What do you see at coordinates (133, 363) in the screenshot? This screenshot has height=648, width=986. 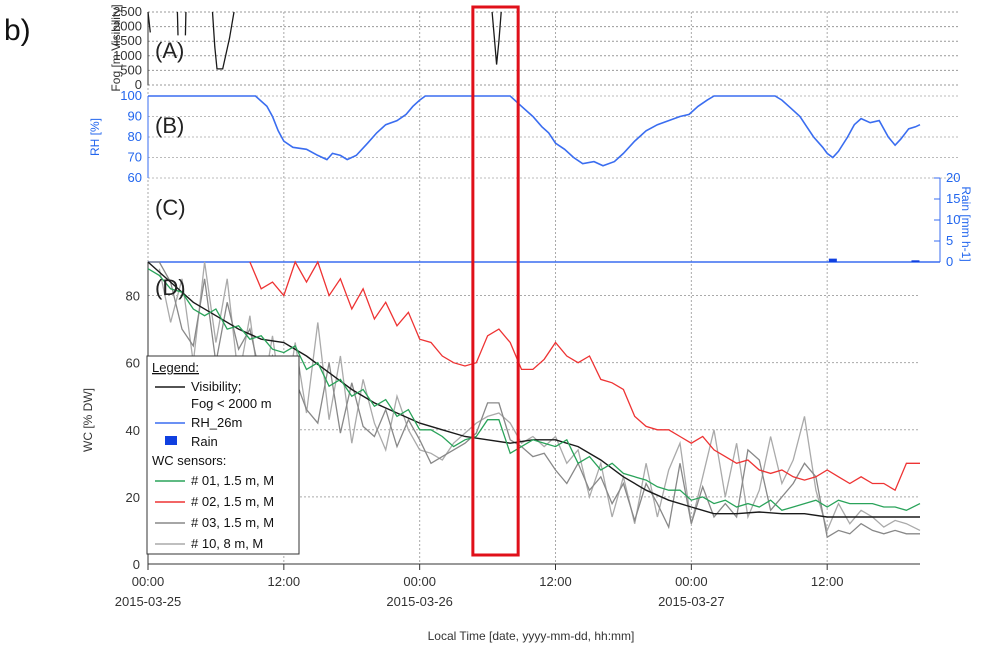 I see `wc-tick-label: 60` at bounding box center [133, 363].